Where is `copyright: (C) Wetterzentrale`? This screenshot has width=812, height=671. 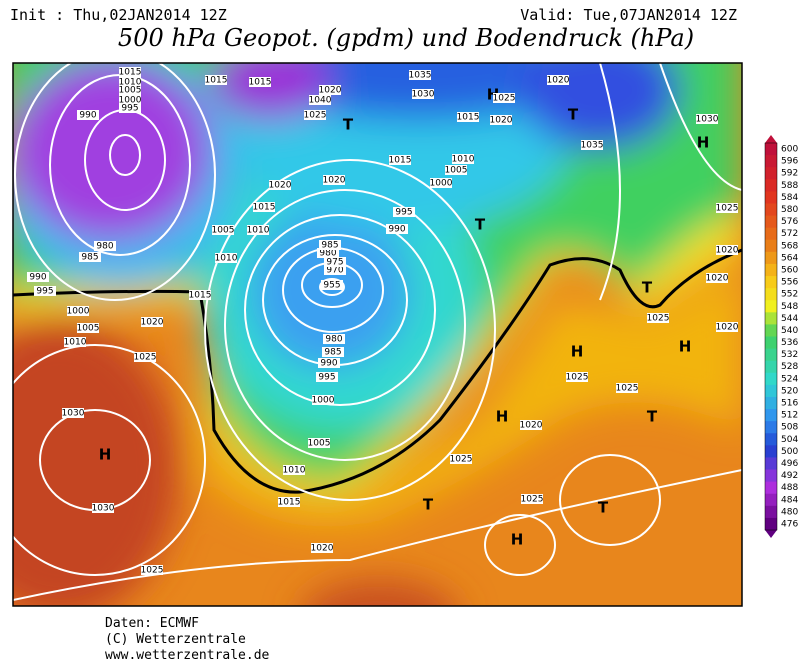
copyright: (C) Wetterzentrale is located at coordinates (175, 639).